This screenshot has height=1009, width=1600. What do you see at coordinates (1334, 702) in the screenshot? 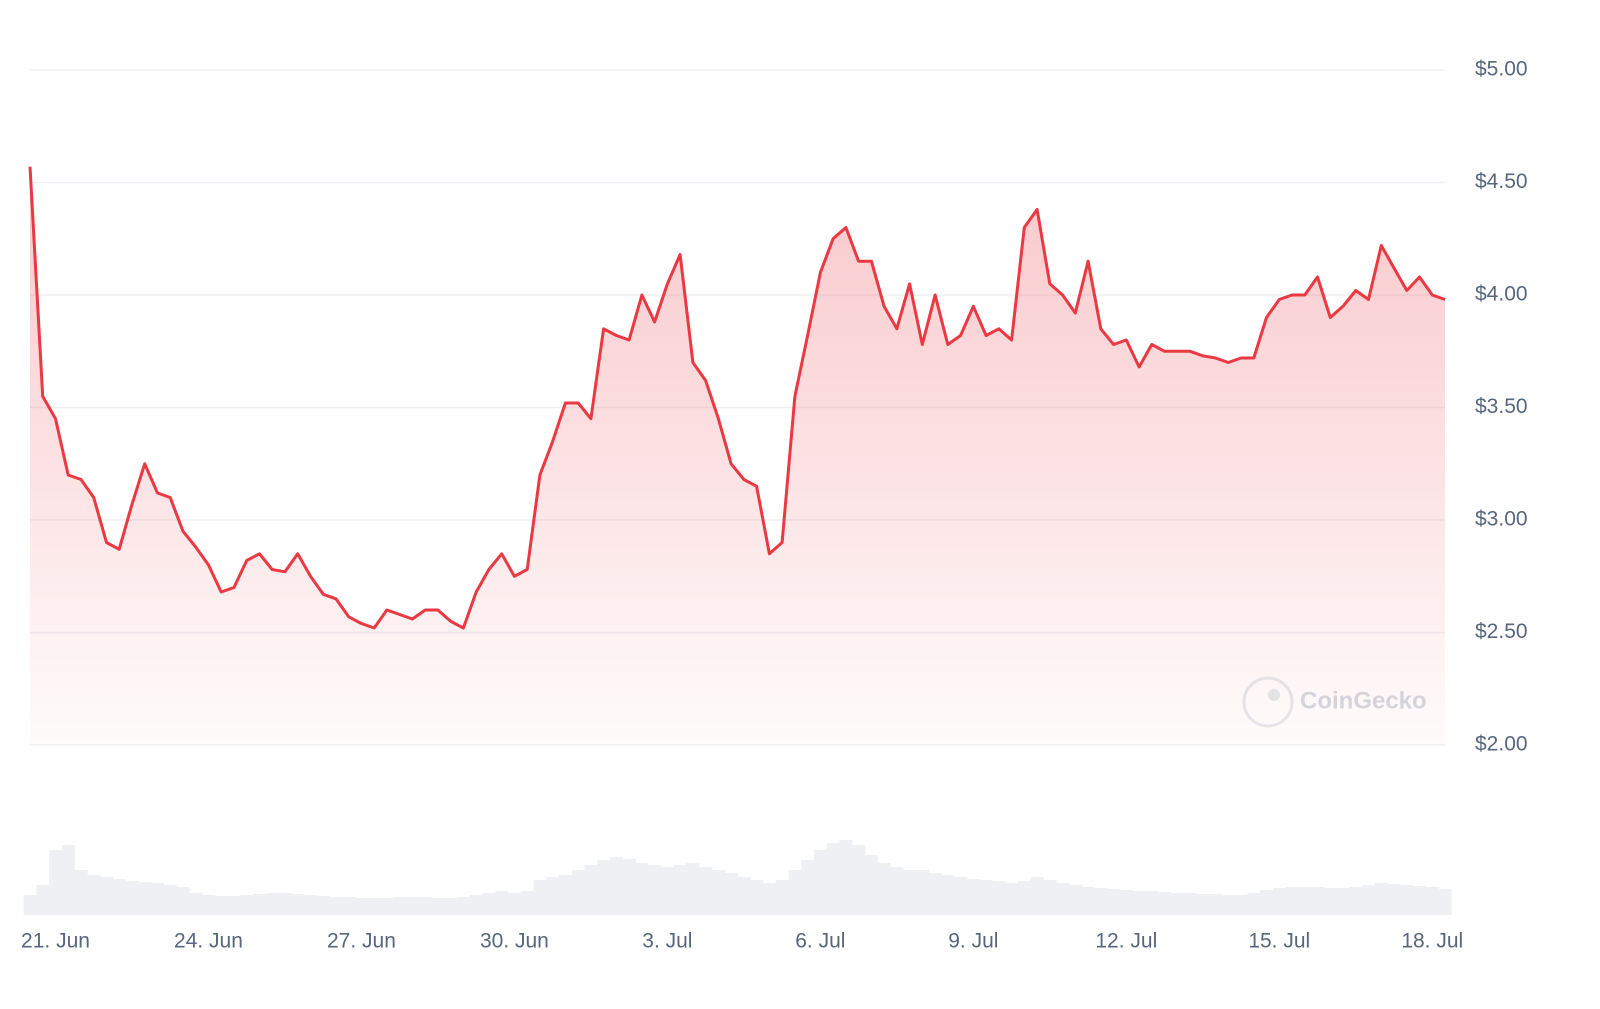
I see `watermark: CoinGecko` at bounding box center [1334, 702].